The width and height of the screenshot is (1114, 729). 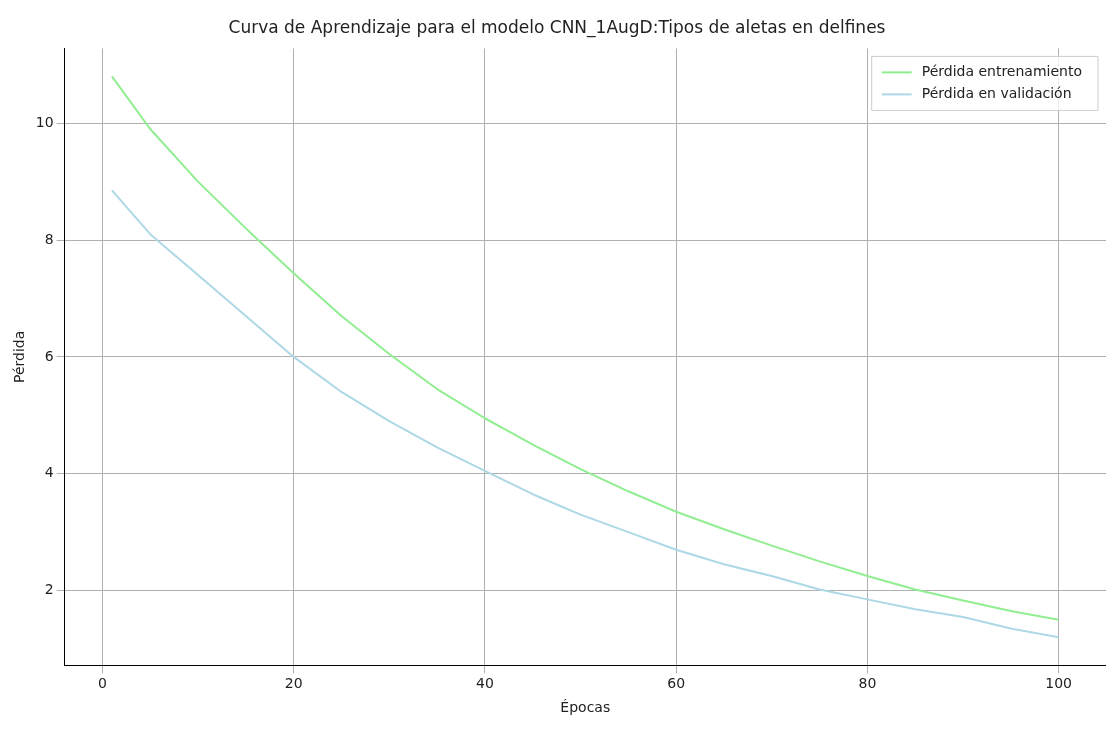 I want to click on y-tick-label: 8, so click(x=49, y=238).